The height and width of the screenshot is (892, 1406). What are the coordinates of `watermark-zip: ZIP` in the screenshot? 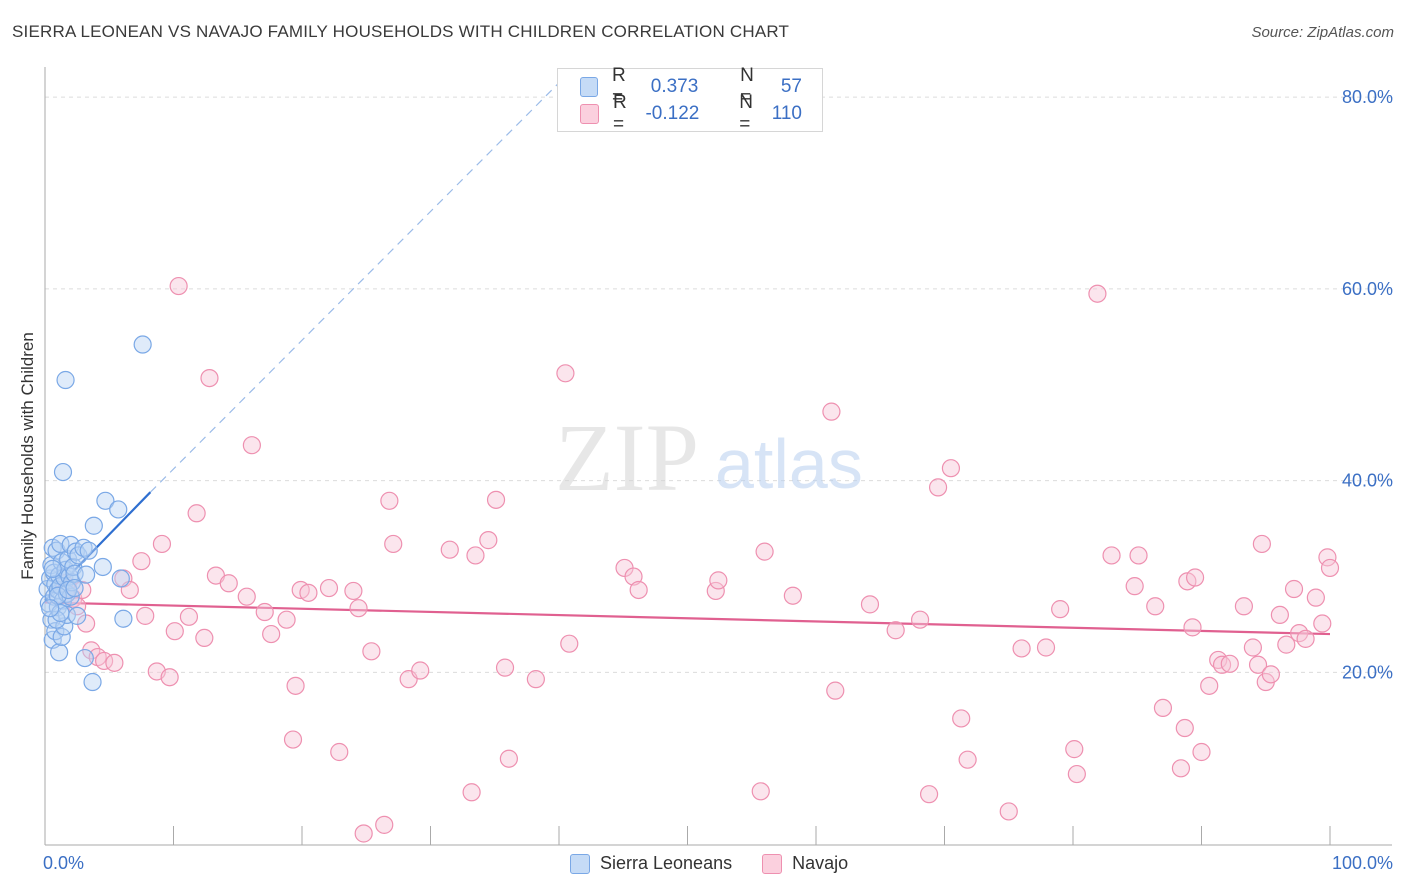 It's located at (627, 457).